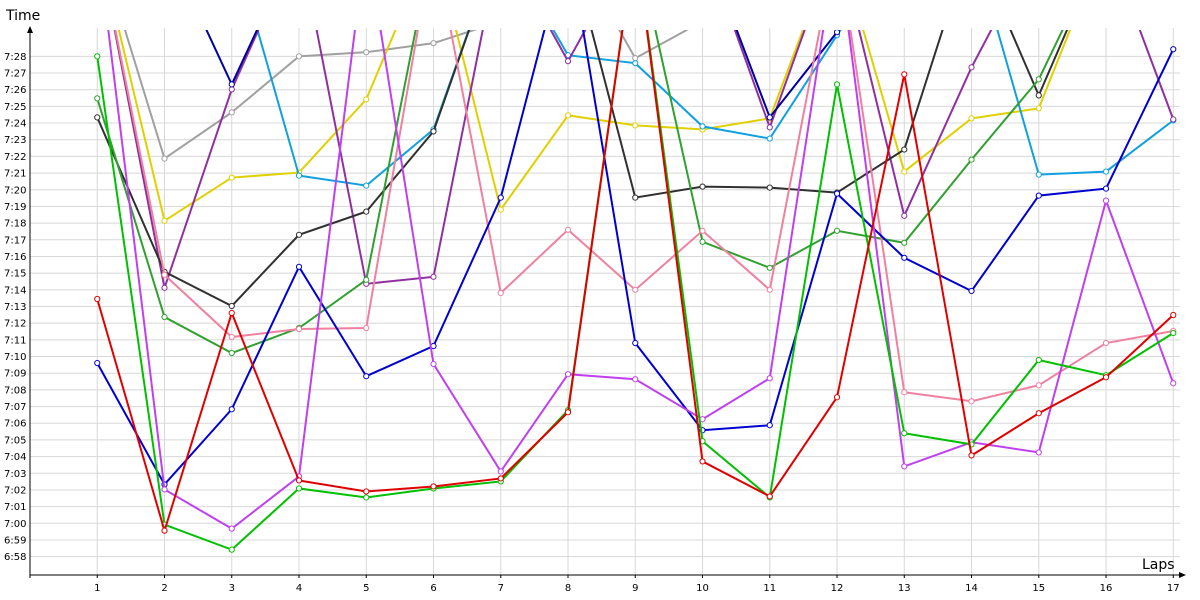 The height and width of the screenshot is (600, 1200). What do you see at coordinates (15, 424) in the screenshot?
I see `y-tick-label: 7:06` at bounding box center [15, 424].